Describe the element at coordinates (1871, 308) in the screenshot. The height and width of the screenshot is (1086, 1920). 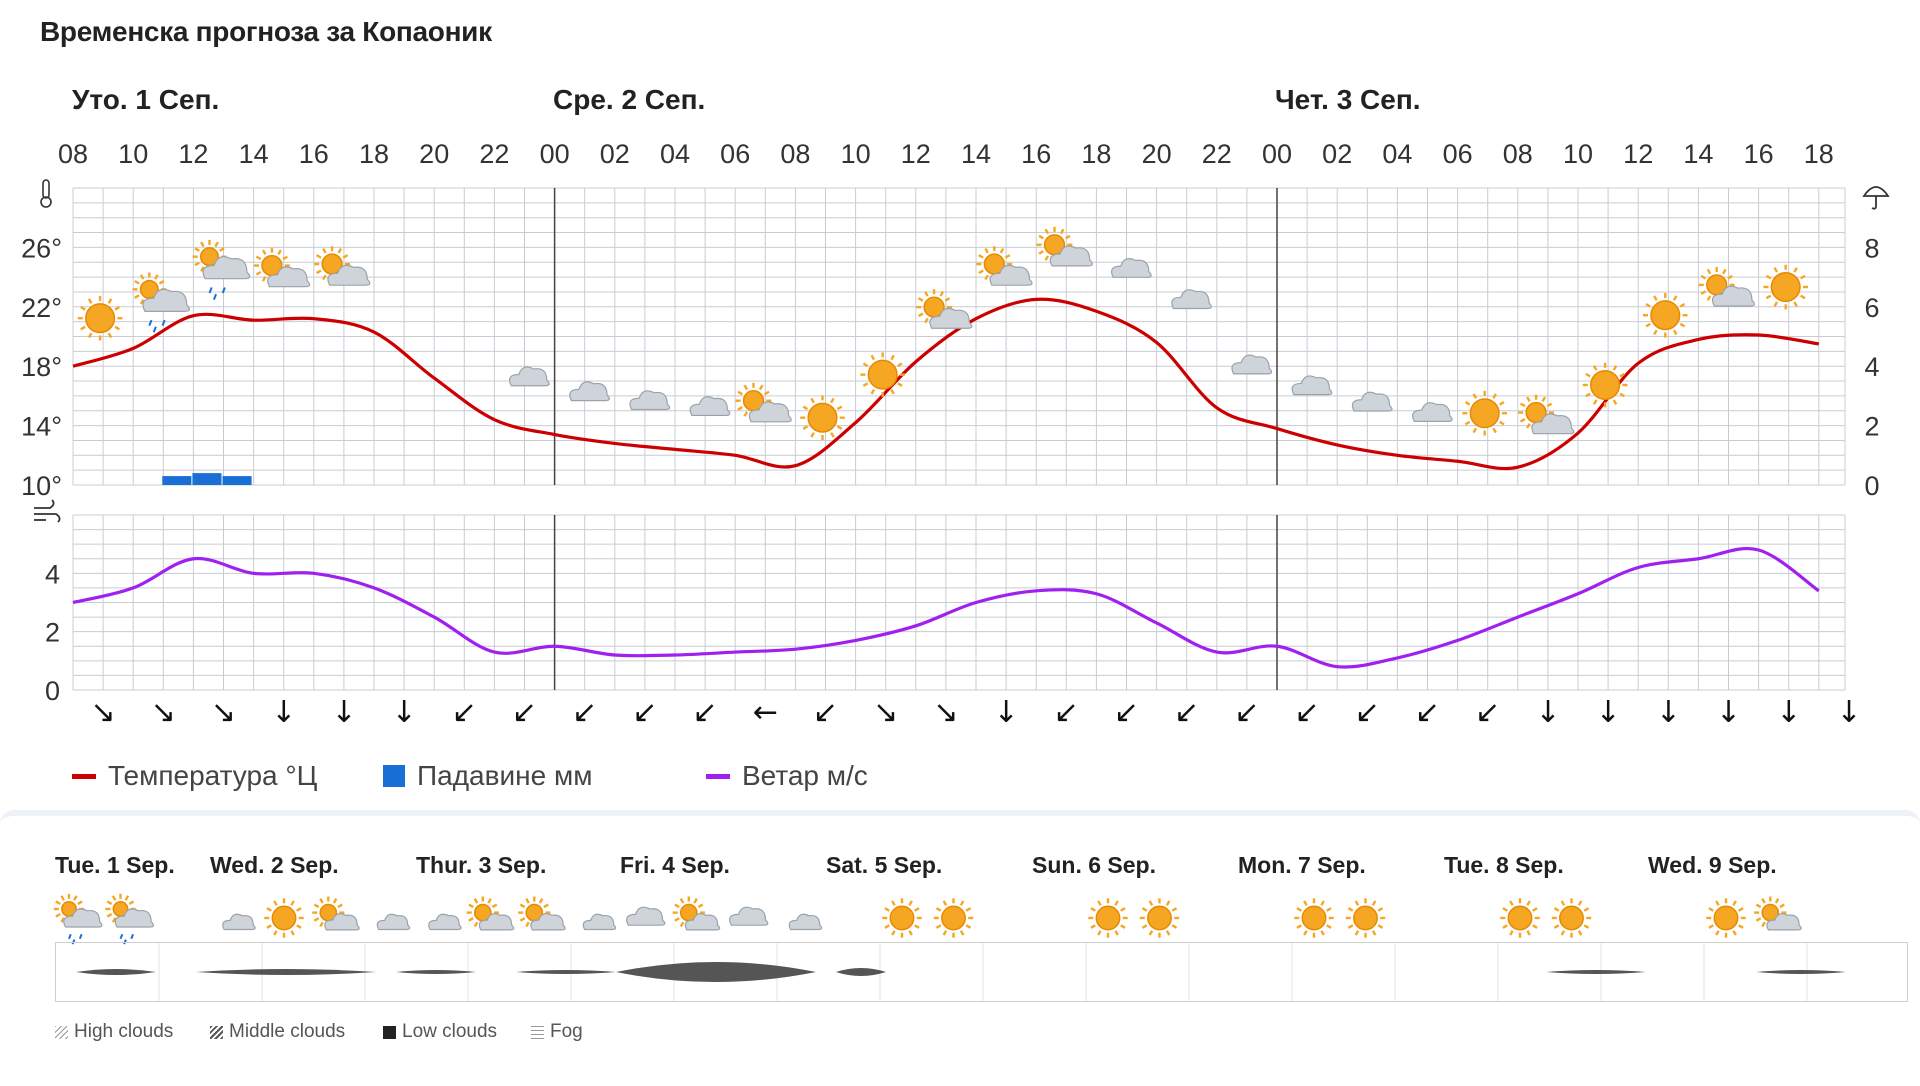
I see `y-tick-precipitation: 6` at that location.